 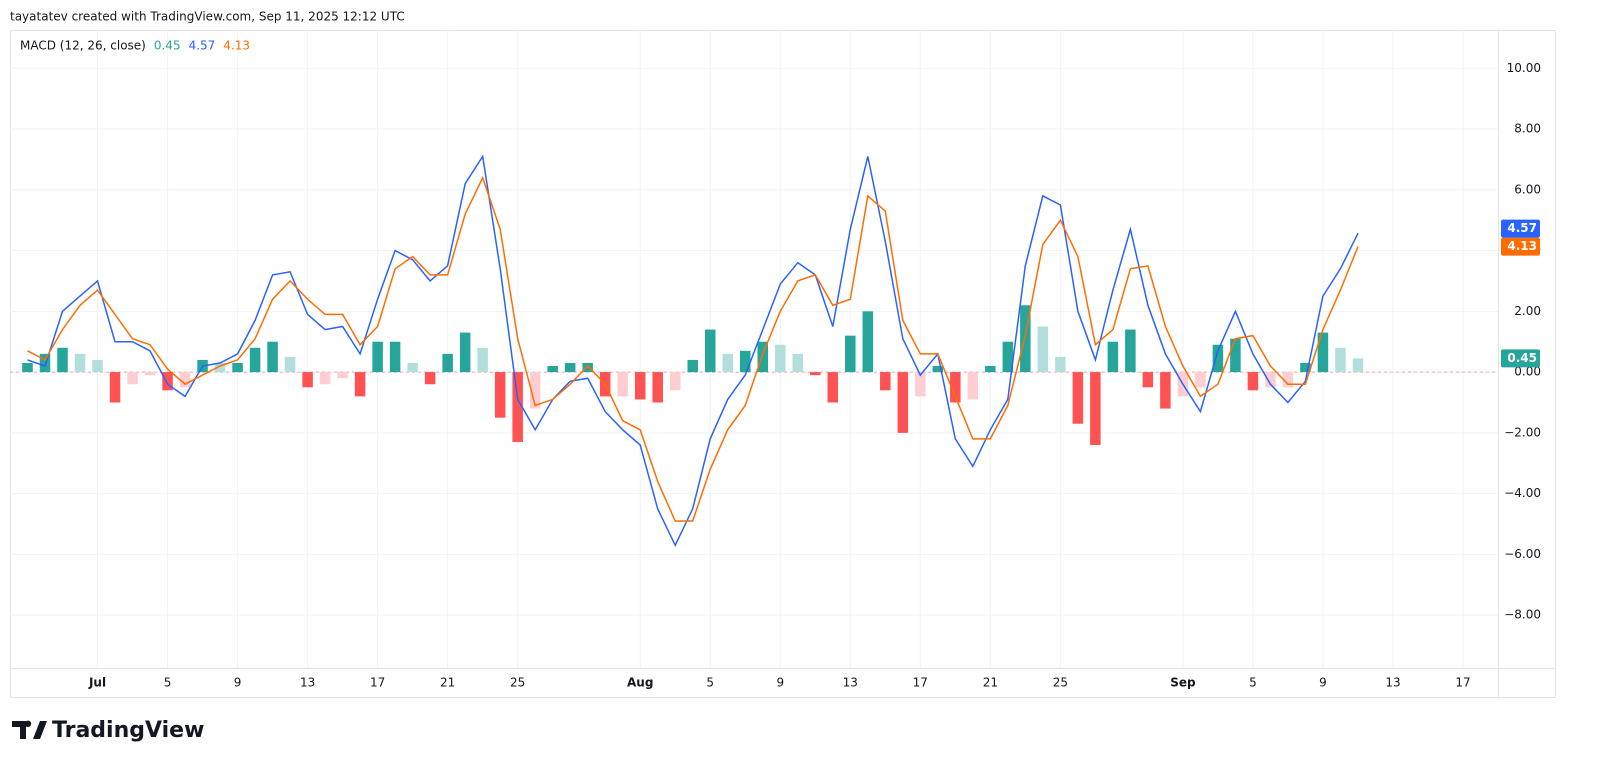 I want to click on brand: TradingView, so click(x=128, y=730).